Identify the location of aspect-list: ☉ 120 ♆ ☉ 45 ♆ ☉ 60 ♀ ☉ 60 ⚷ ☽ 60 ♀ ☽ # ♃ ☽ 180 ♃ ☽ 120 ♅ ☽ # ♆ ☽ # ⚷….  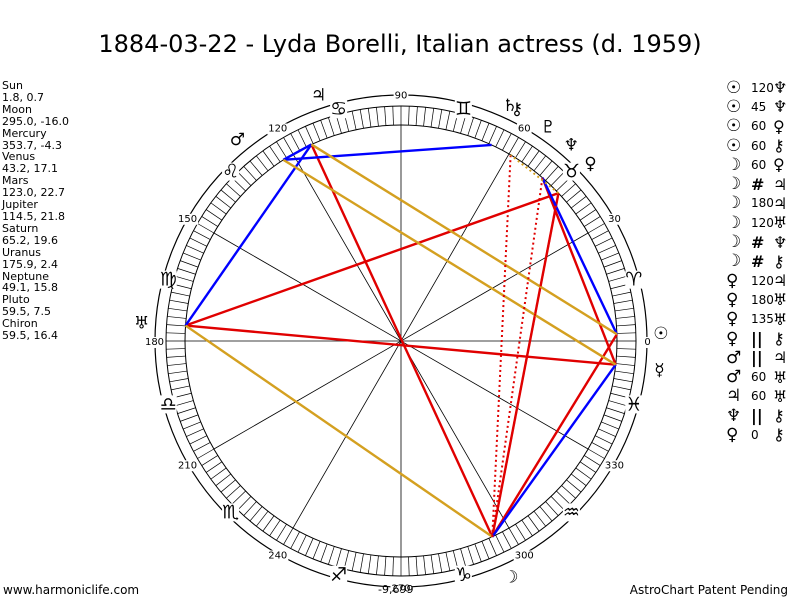
(756, 261).